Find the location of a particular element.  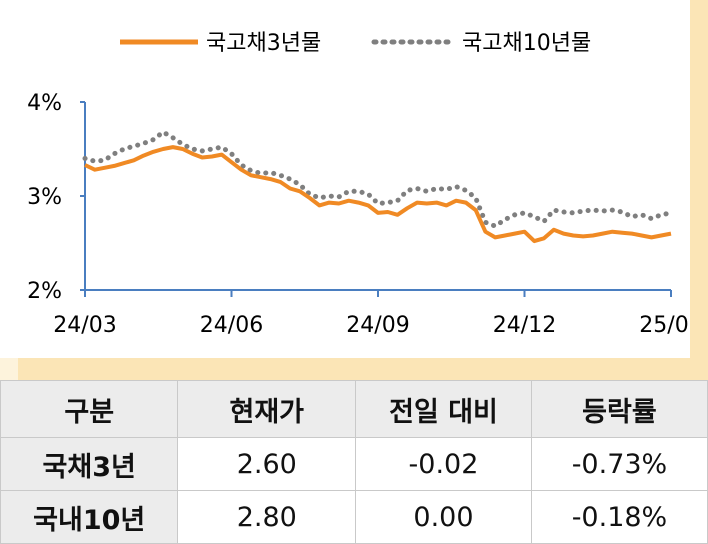

header-current: 현재가 is located at coordinates (267, 409).